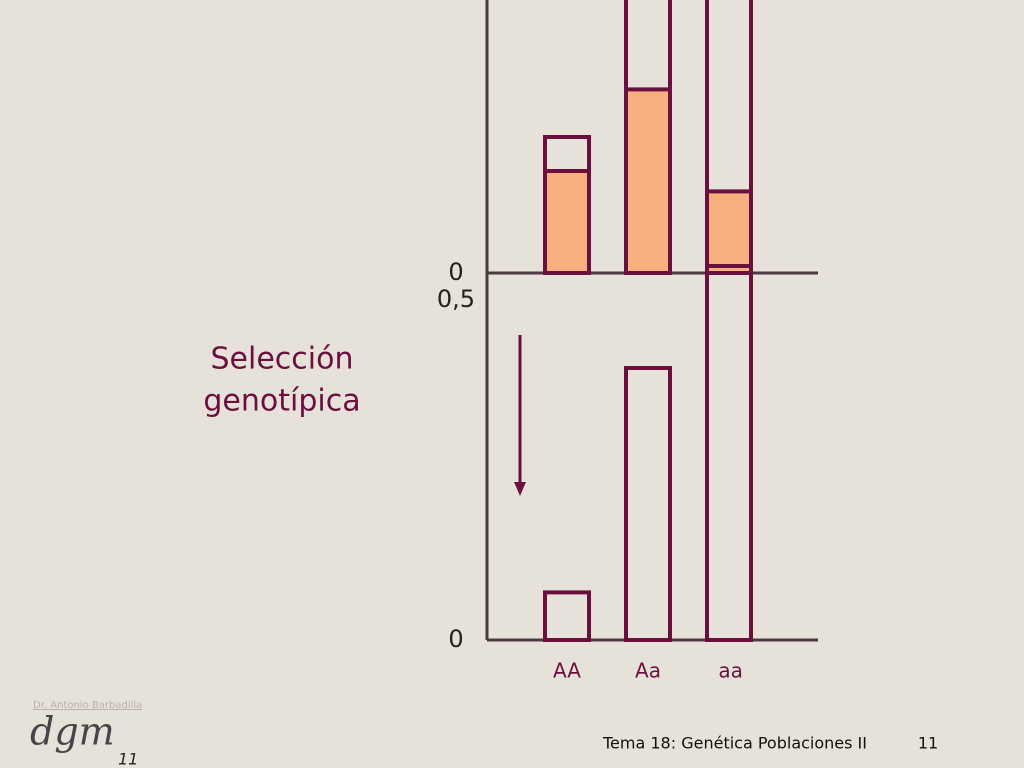  I want to click on page-number: 11, so click(928, 743).